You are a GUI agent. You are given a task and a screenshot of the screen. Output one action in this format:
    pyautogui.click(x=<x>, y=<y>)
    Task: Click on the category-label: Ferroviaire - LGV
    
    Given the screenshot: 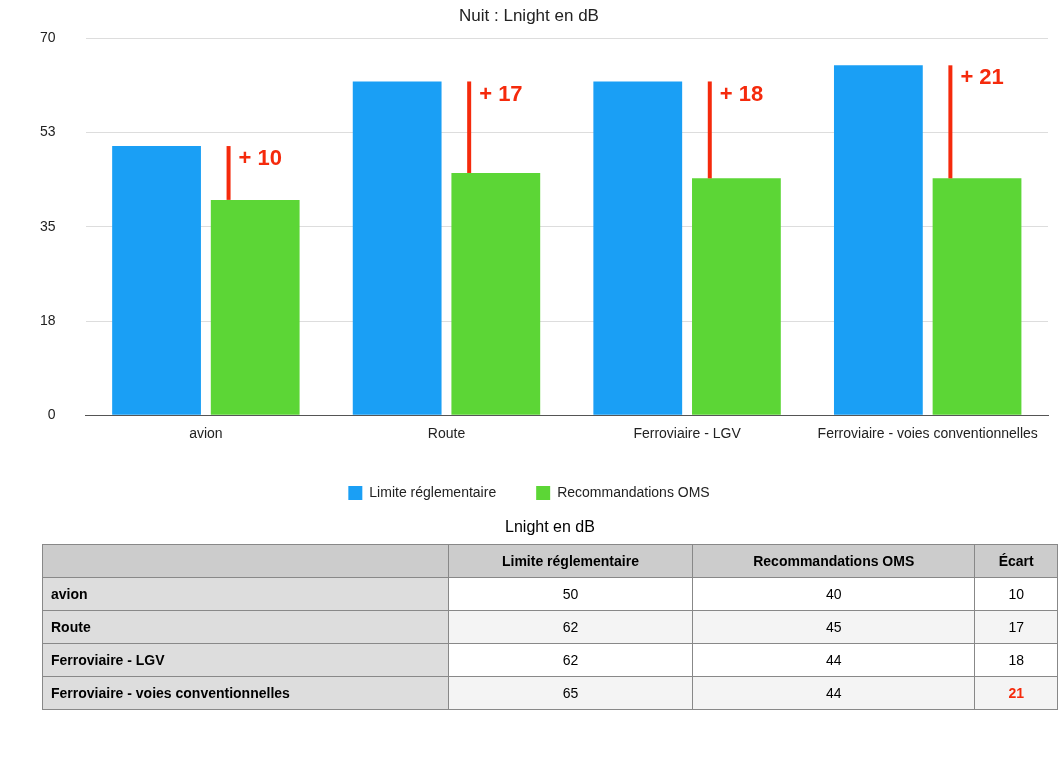 What is the action you would take?
    pyautogui.click(x=108, y=660)
    